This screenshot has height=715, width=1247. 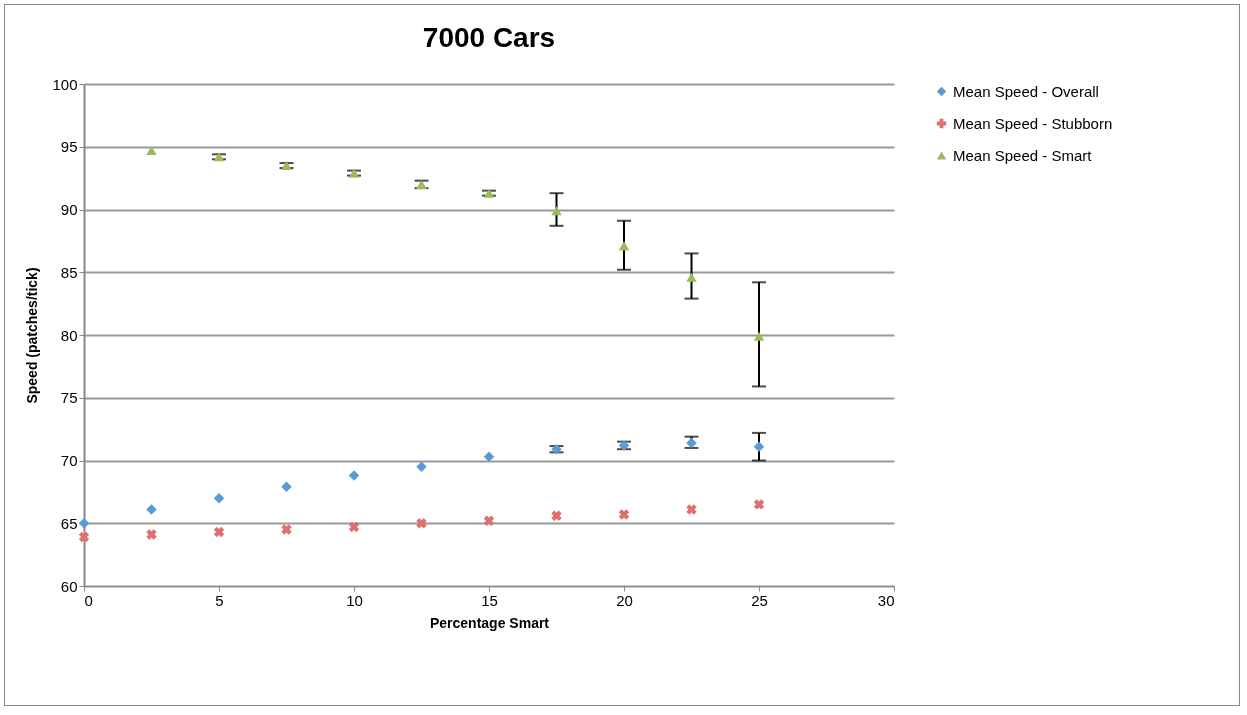 I want to click on y-tick-label: 80, so click(x=69, y=335).